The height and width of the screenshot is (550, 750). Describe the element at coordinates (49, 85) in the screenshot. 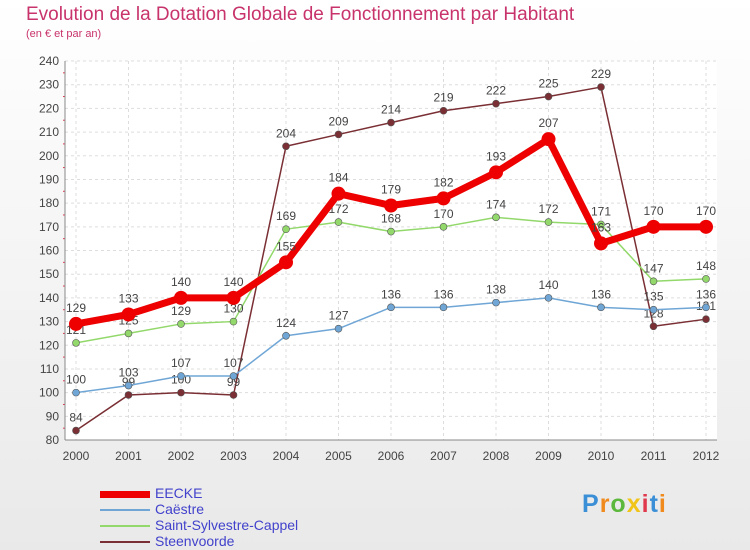

I see `y-tick-label: 230` at that location.